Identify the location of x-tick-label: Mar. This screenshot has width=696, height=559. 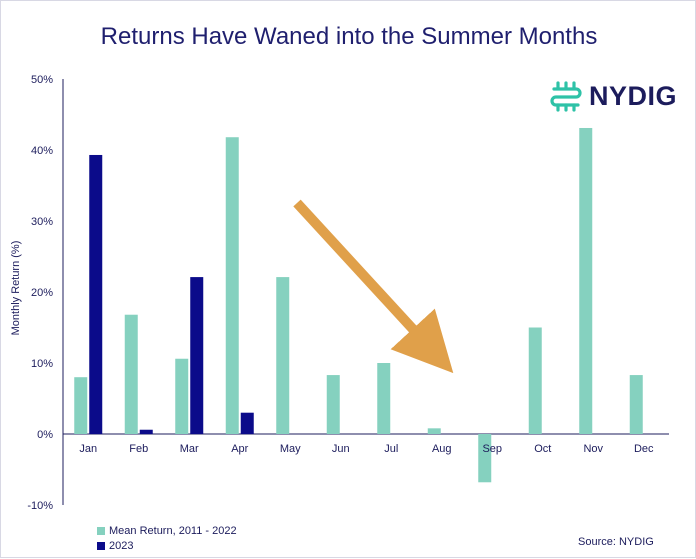
(189, 449).